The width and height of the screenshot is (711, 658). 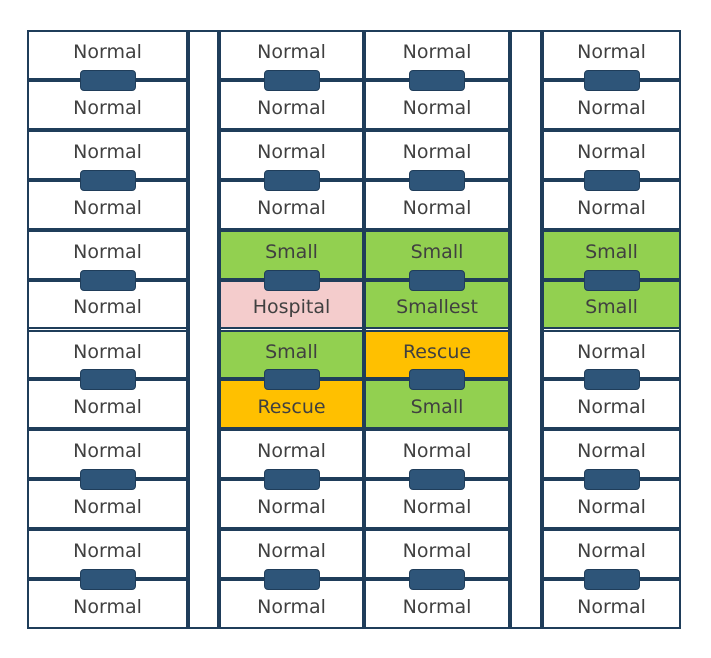 What do you see at coordinates (437, 307) in the screenshot?
I see `rack-label: Smallest` at bounding box center [437, 307].